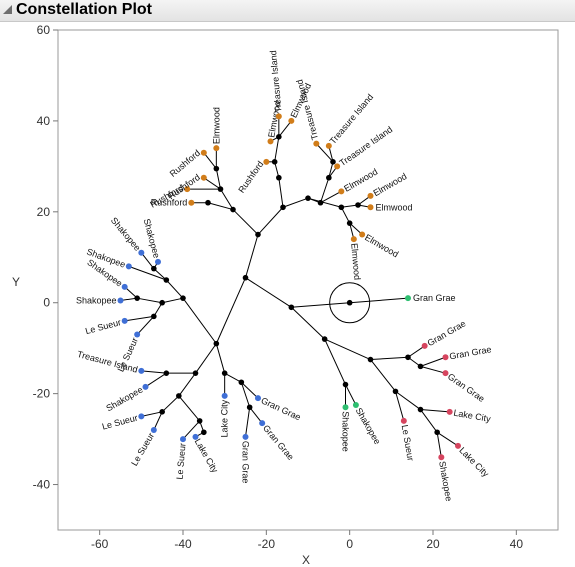  I want to click on leaf-label: Gran Grae, so click(434, 298).